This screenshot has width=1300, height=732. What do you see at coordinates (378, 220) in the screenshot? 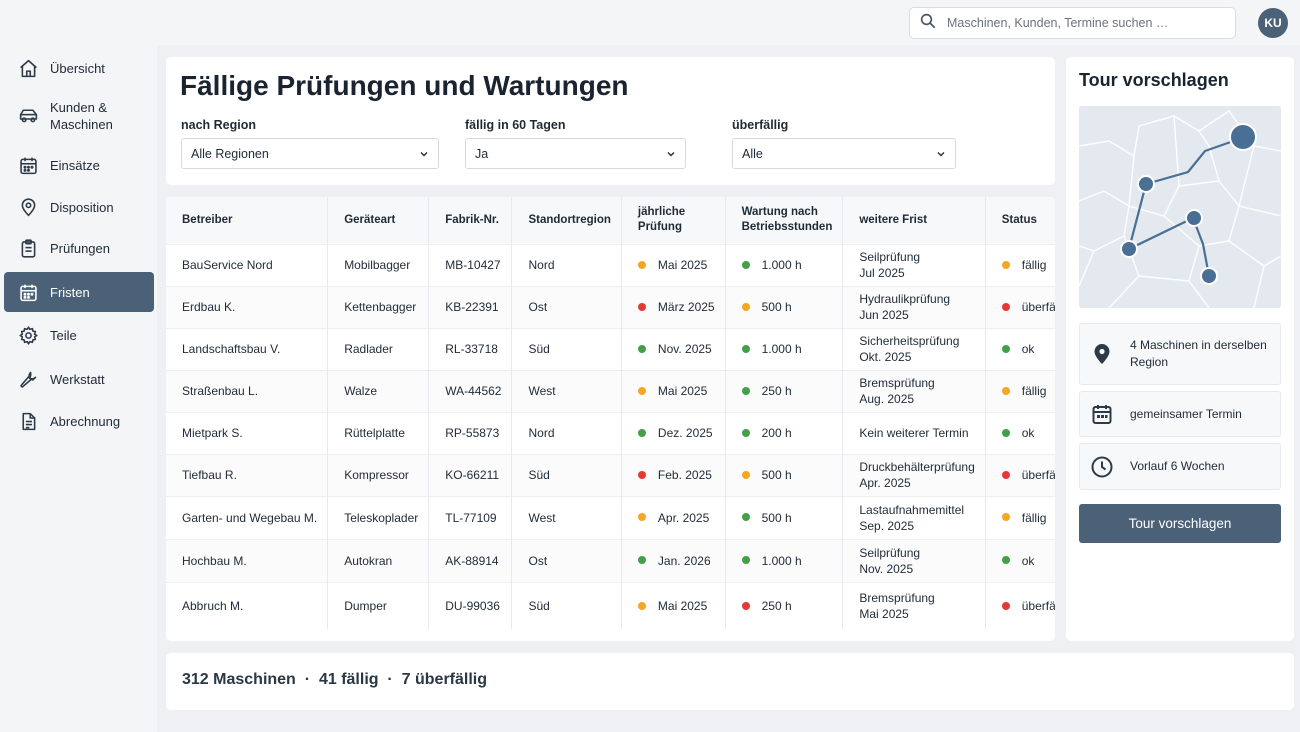
I see `column-header: Geräteart` at bounding box center [378, 220].